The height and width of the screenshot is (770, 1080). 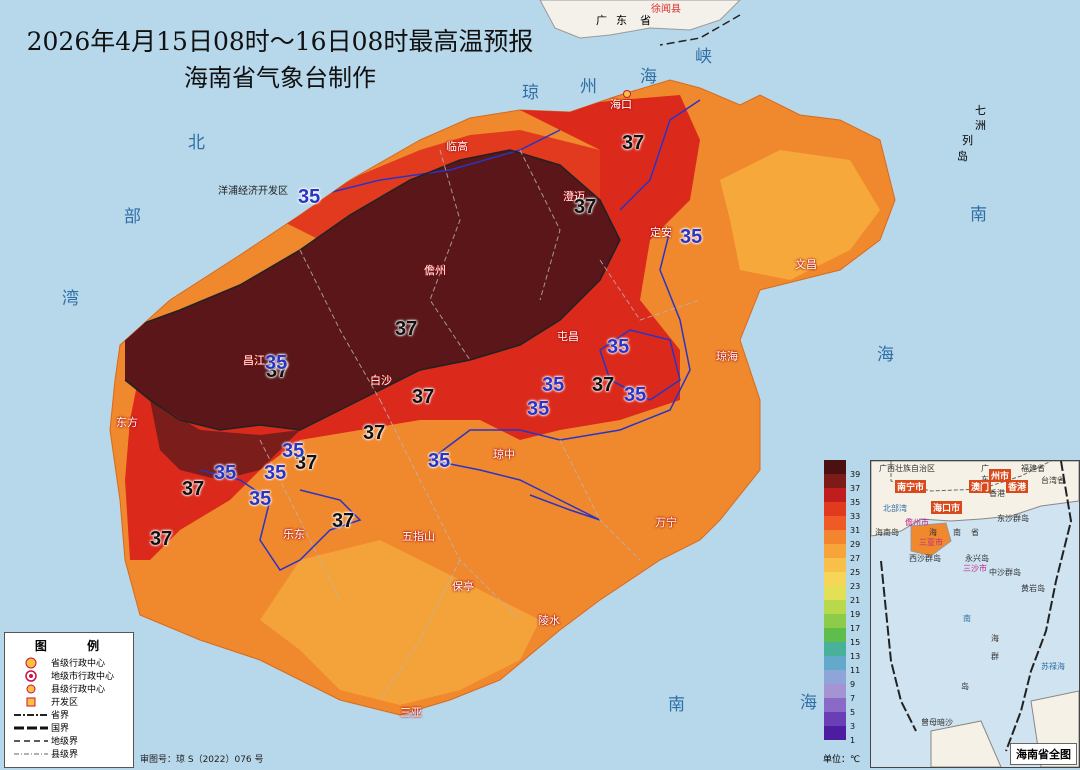 What do you see at coordinates (855, 670) in the screenshot?
I see `color-scale-tick: 11` at bounding box center [855, 670].